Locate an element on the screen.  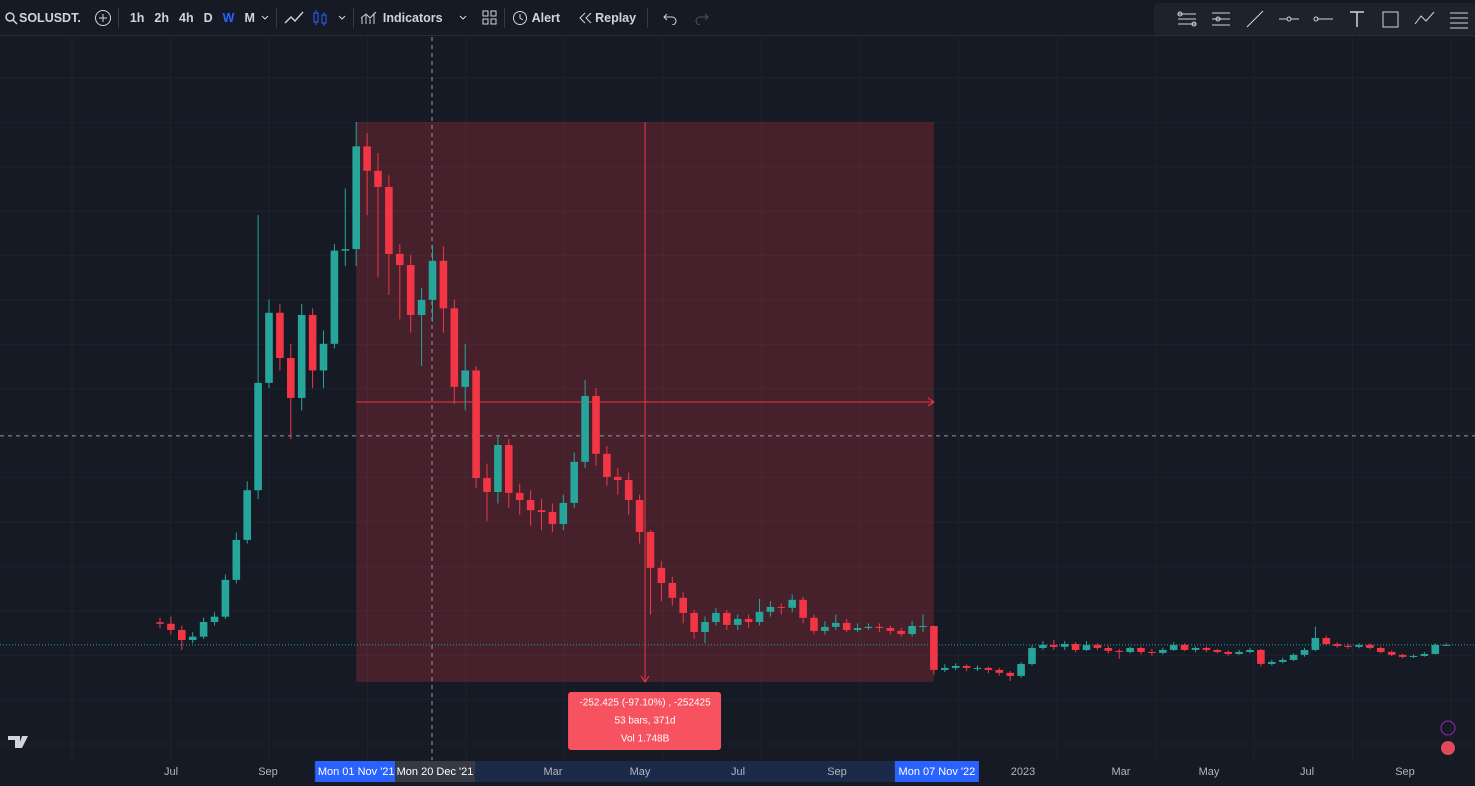
symbol: SOLUSDT. is located at coordinates (50, 17).